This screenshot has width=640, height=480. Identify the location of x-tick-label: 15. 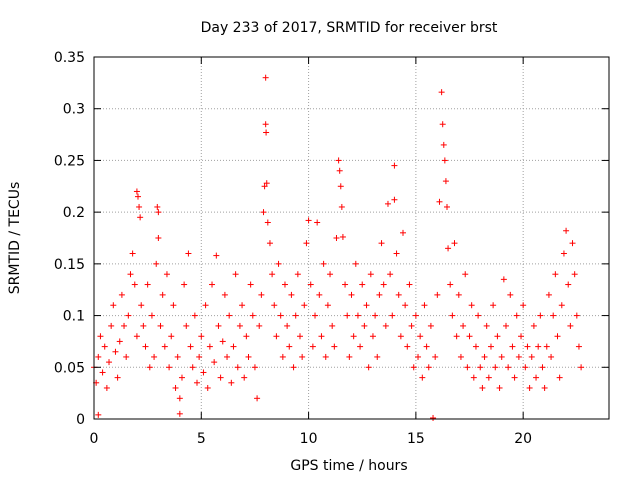
(416, 439).